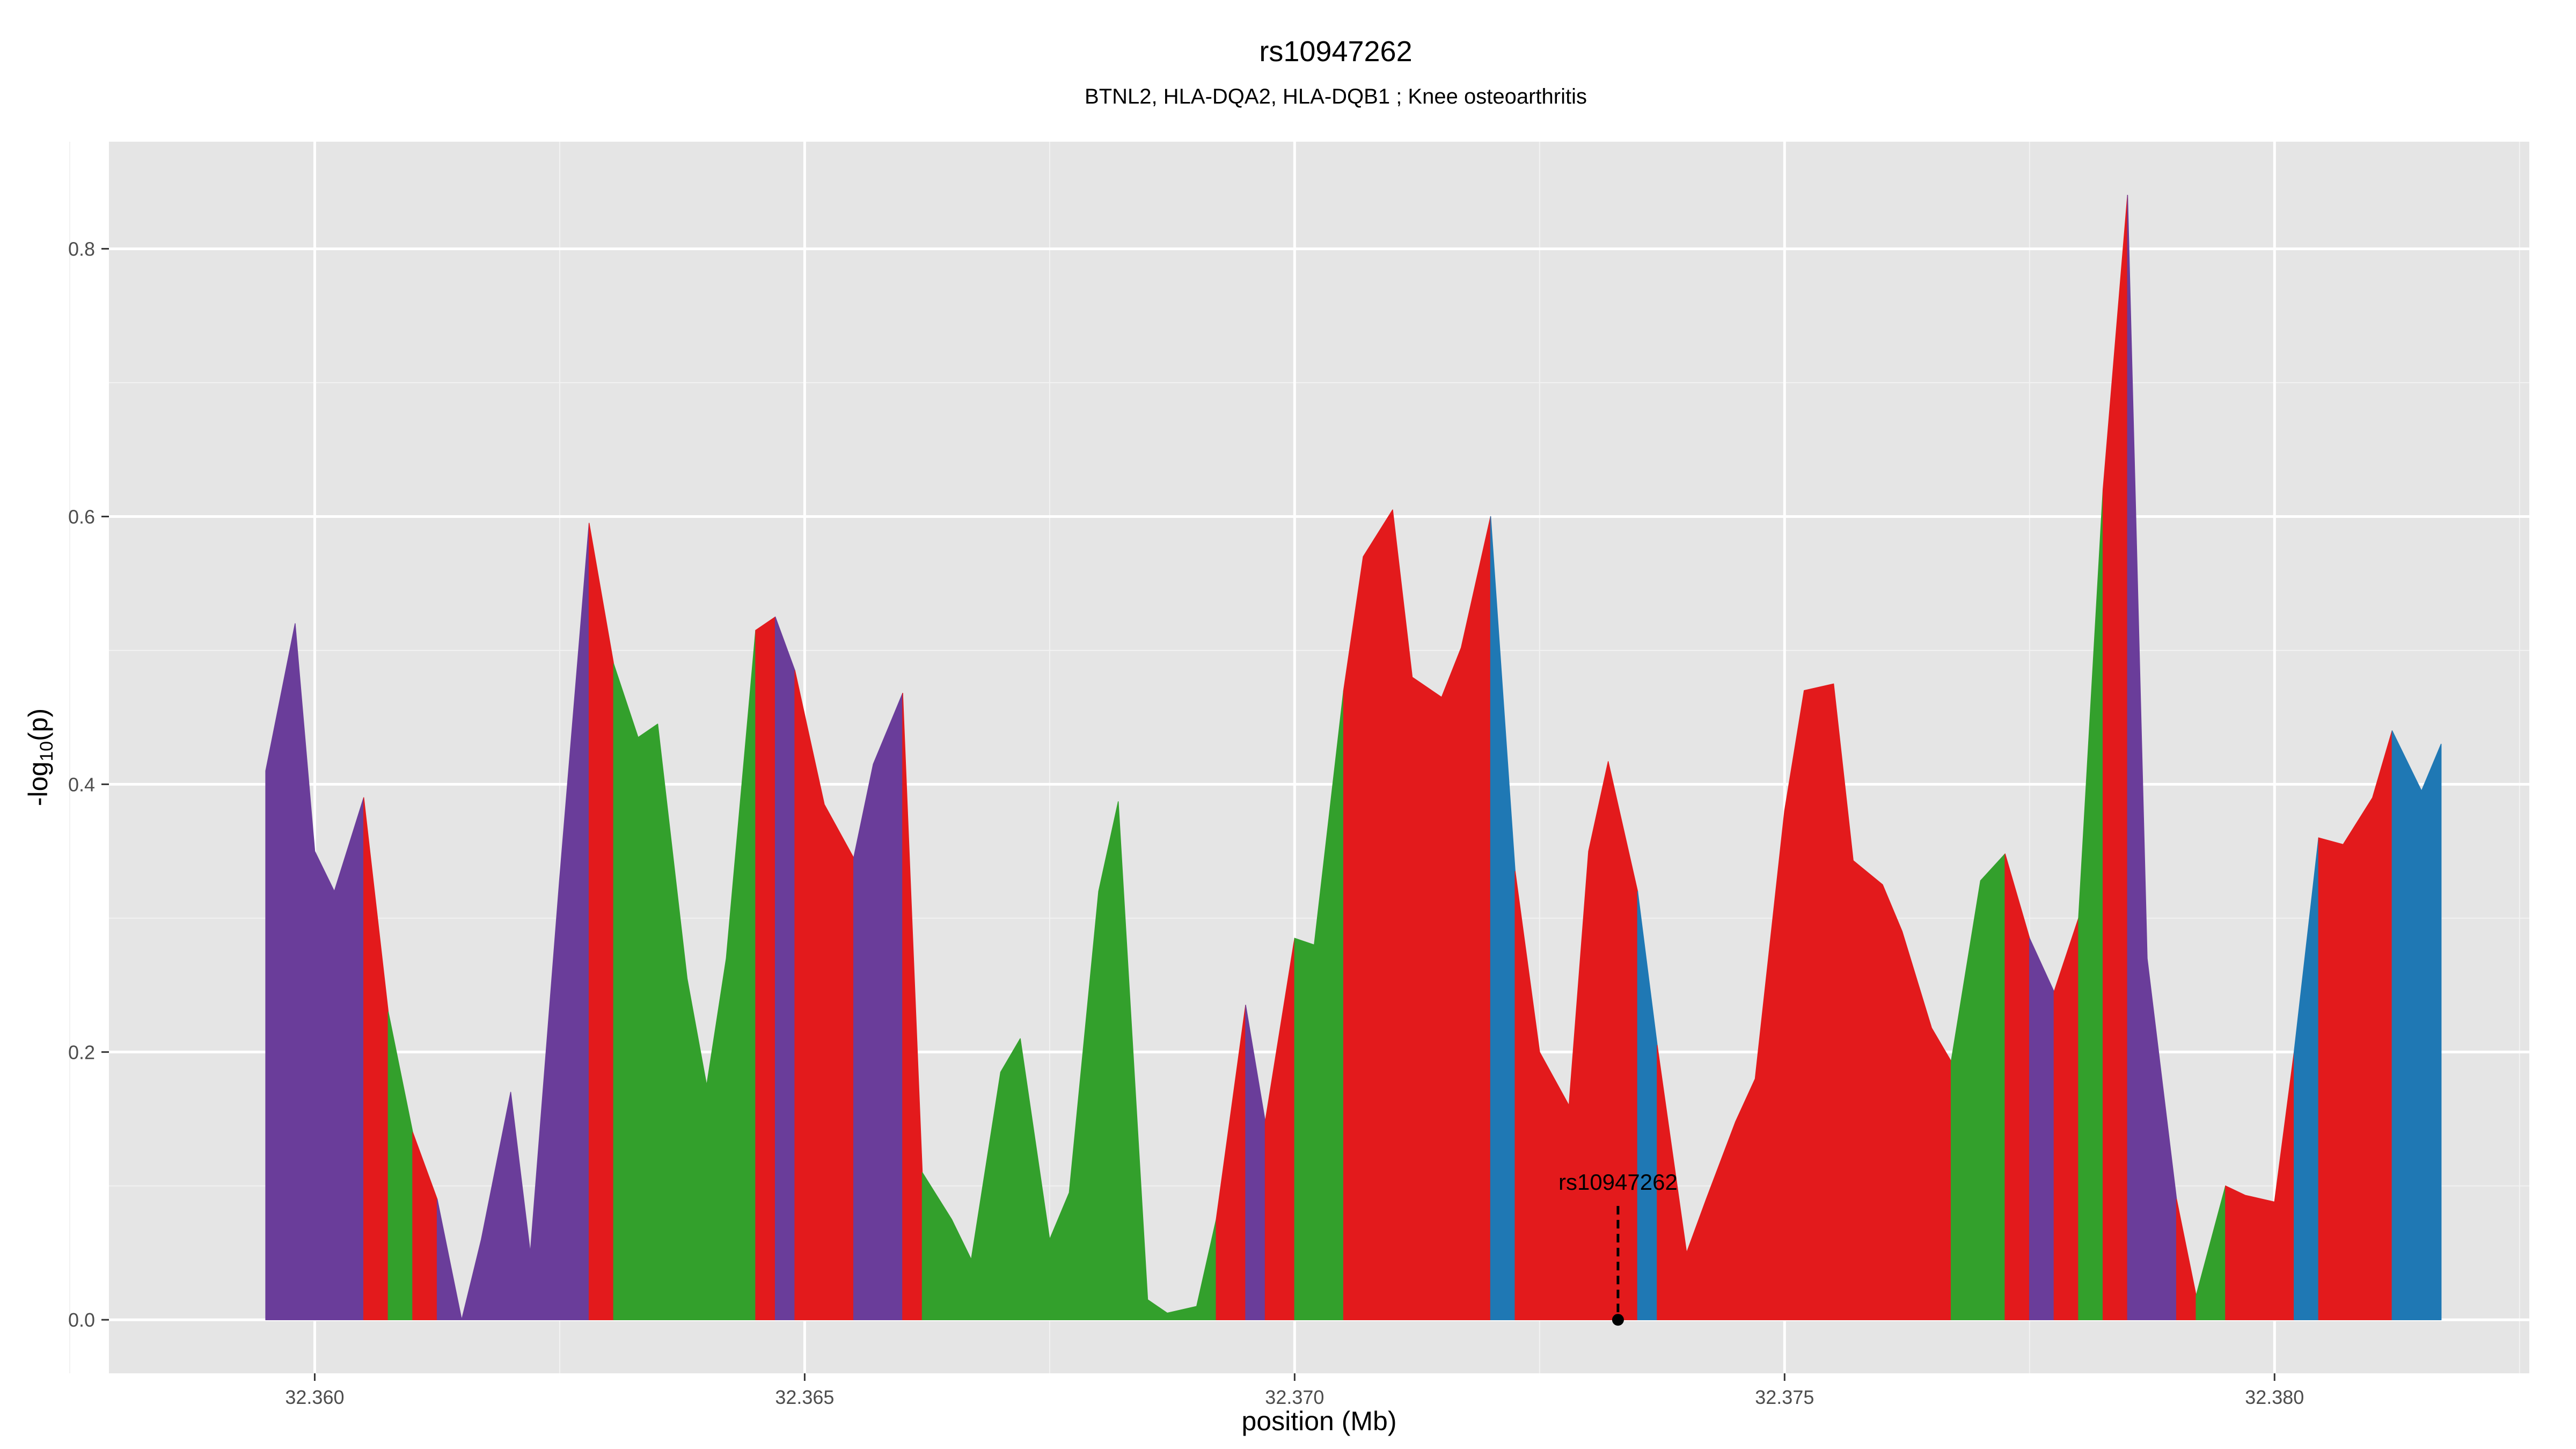 This screenshot has width=2576, height=1449. I want to click on x-tick-label: 32.360, so click(314, 1397).